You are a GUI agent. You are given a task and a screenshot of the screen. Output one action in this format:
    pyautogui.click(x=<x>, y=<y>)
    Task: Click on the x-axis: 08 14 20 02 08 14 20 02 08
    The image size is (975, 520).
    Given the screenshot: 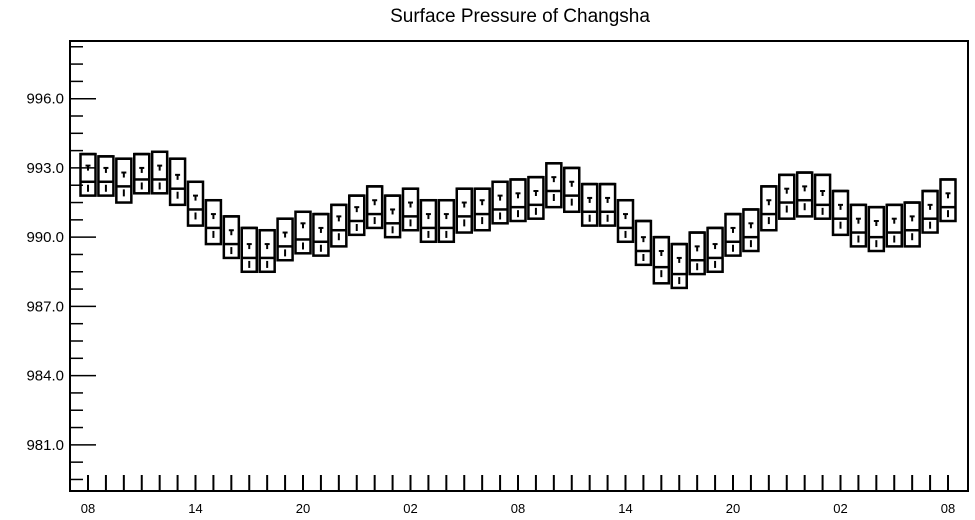 What is the action you would take?
    pyautogui.click(x=518, y=495)
    